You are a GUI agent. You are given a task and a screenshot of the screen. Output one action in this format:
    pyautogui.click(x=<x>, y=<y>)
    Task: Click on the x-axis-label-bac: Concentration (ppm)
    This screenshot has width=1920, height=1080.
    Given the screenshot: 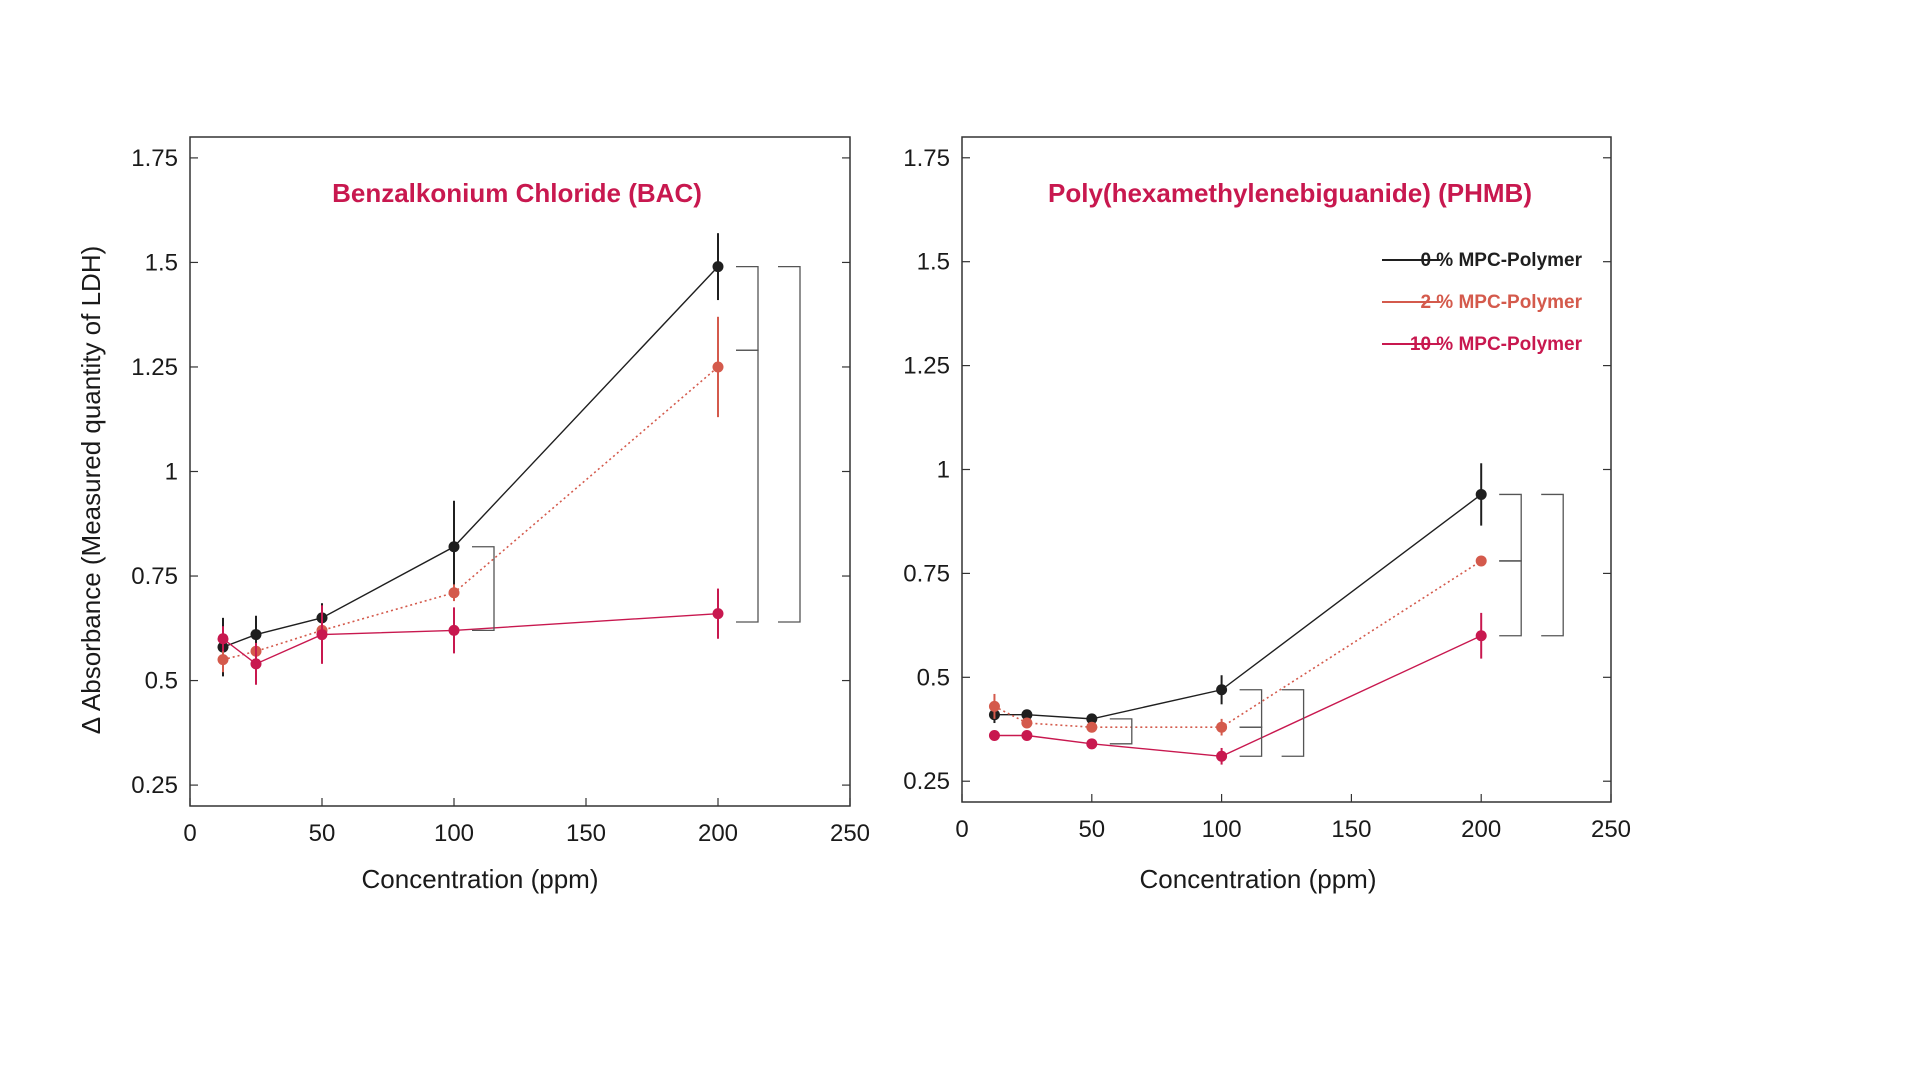 What is the action you would take?
    pyautogui.click(x=480, y=879)
    